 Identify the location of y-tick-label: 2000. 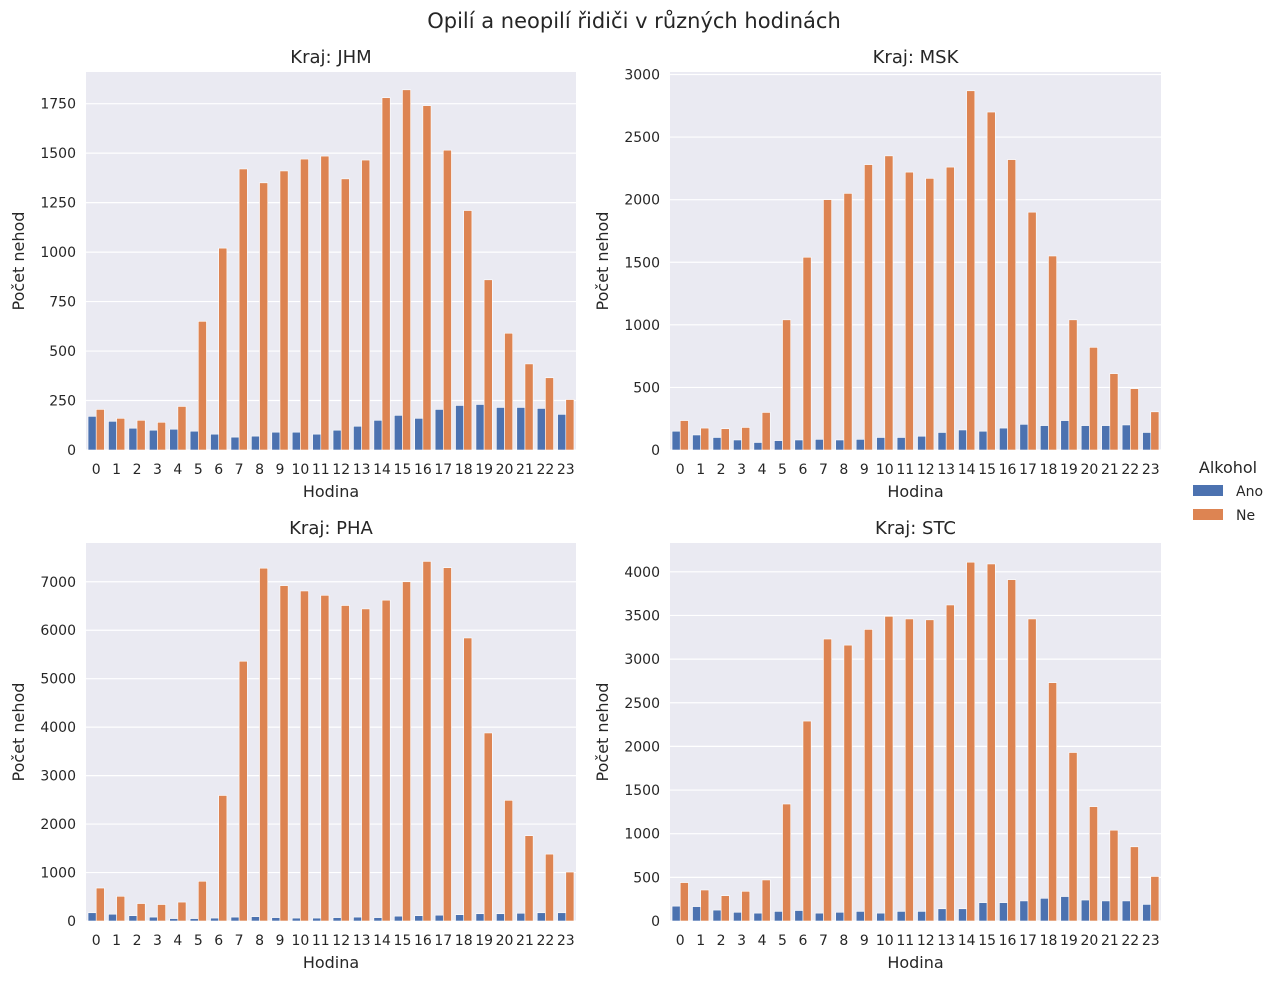
(642, 201).